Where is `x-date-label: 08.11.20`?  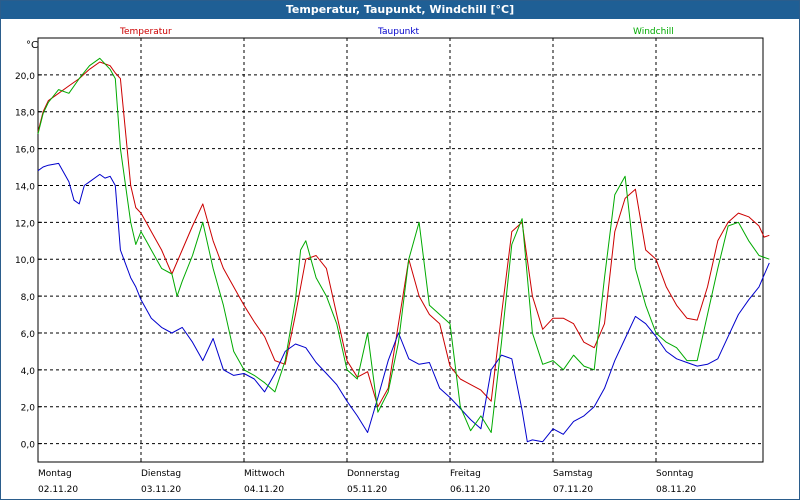 x-date-label: 08.11.20 is located at coordinates (676, 490).